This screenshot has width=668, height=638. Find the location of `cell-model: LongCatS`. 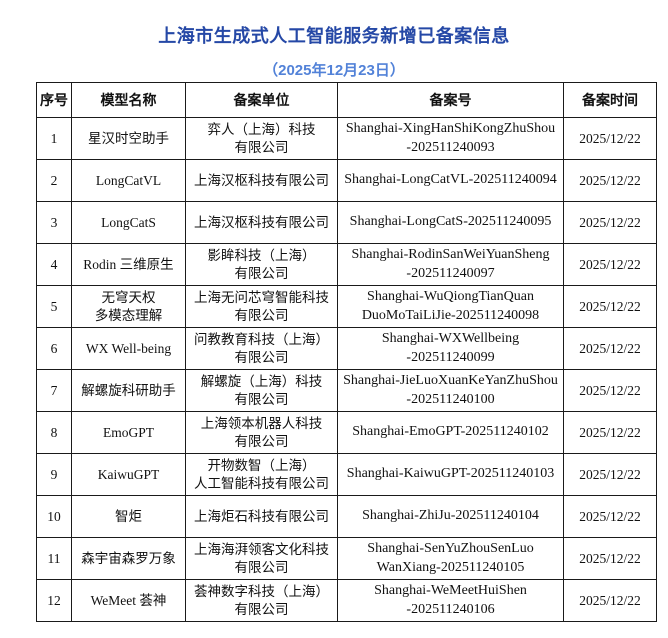

cell-model: LongCatS is located at coordinates (128, 222).